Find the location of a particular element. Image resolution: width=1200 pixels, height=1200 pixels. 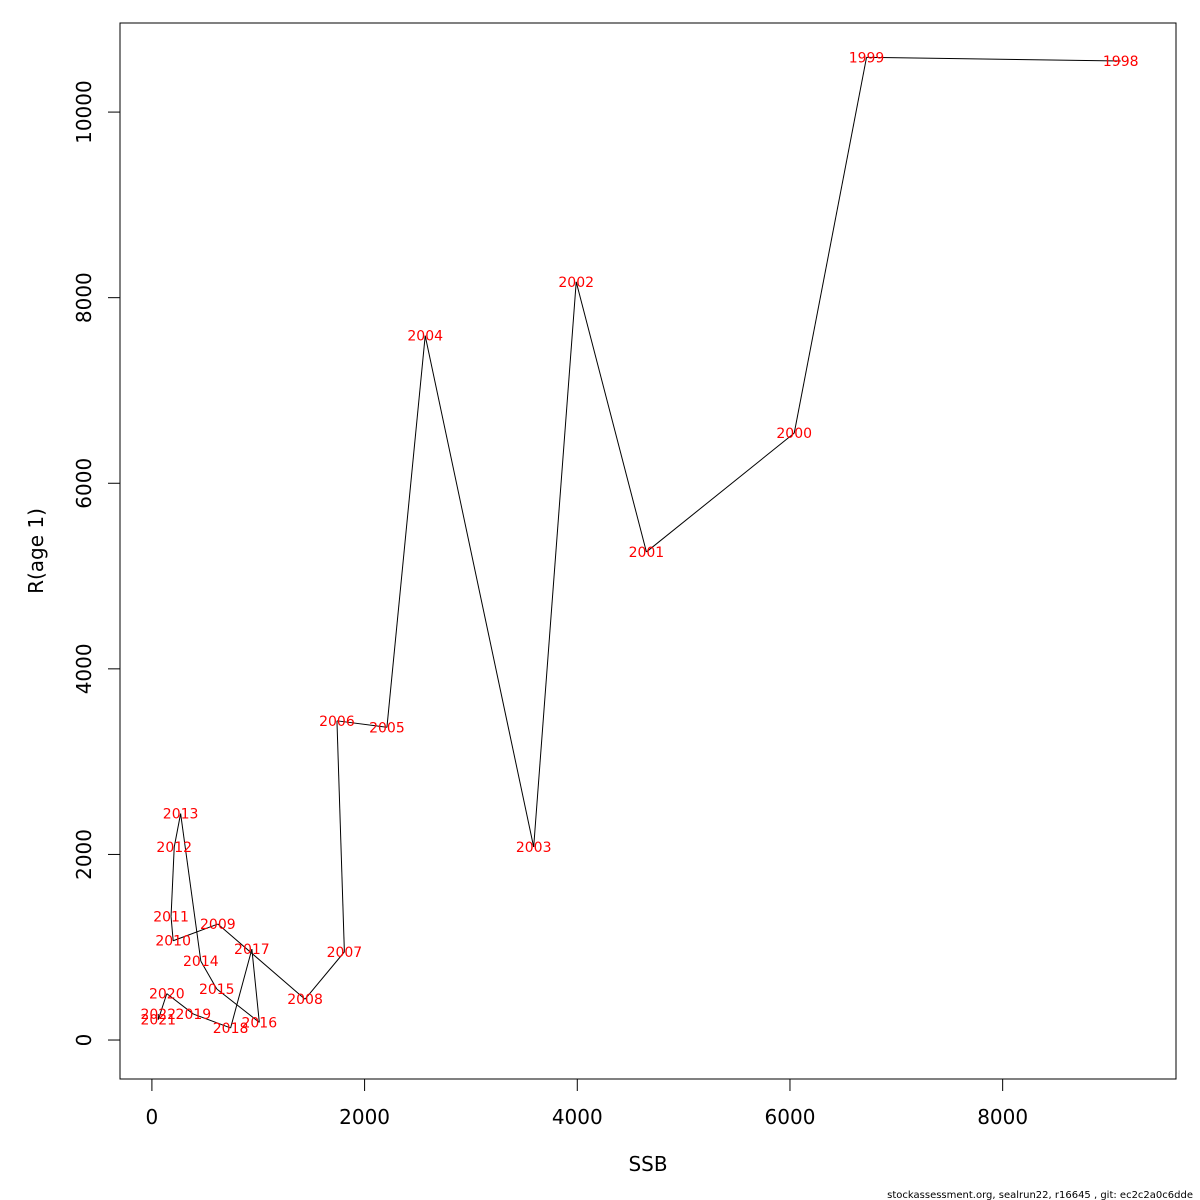

point-label: 2008 is located at coordinates (305, 1000).